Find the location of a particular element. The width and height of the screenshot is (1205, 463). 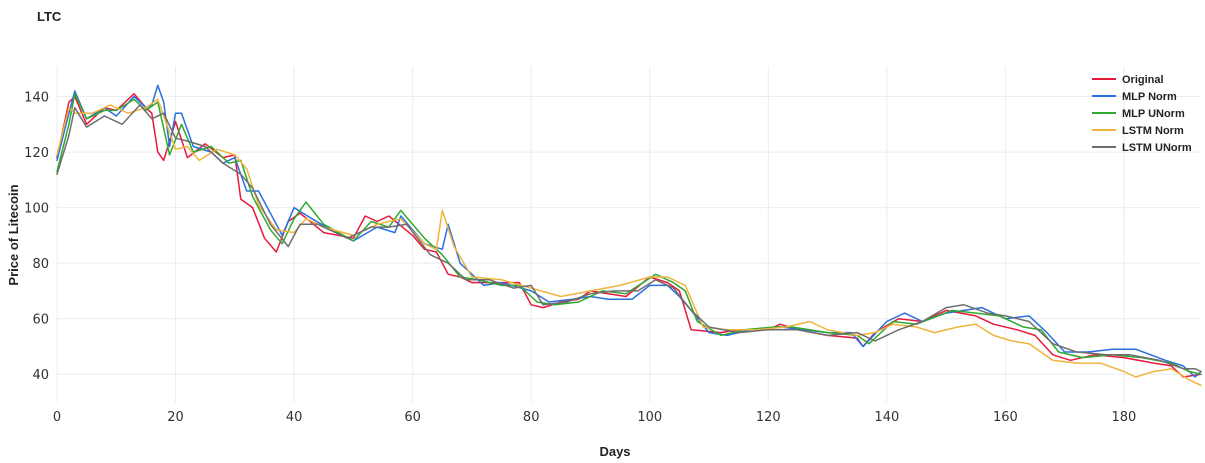

x-tick-label: 160 is located at coordinates (1005, 417).